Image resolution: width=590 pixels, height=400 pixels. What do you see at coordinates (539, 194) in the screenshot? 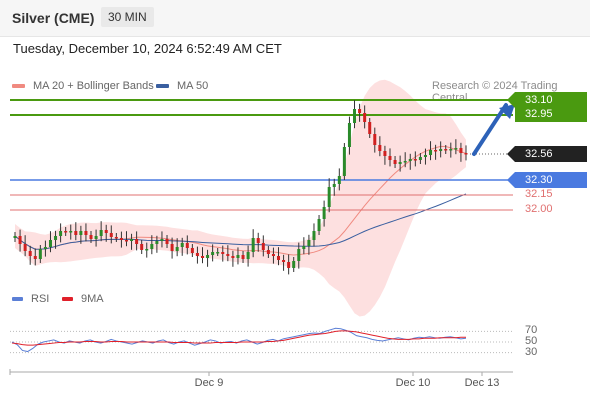
I see `price-label-32-15: 32.15` at bounding box center [539, 194].